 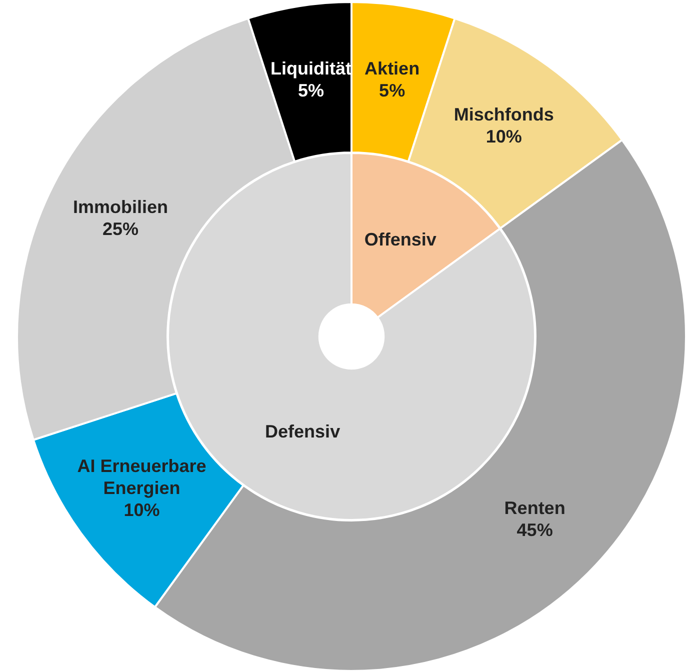 I want to click on slice-label: Offensiv, so click(x=400, y=238).